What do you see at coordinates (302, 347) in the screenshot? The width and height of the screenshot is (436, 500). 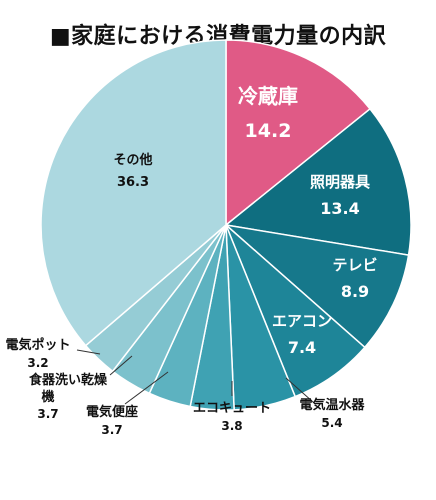 I see `slice-value: 7.4` at bounding box center [302, 347].